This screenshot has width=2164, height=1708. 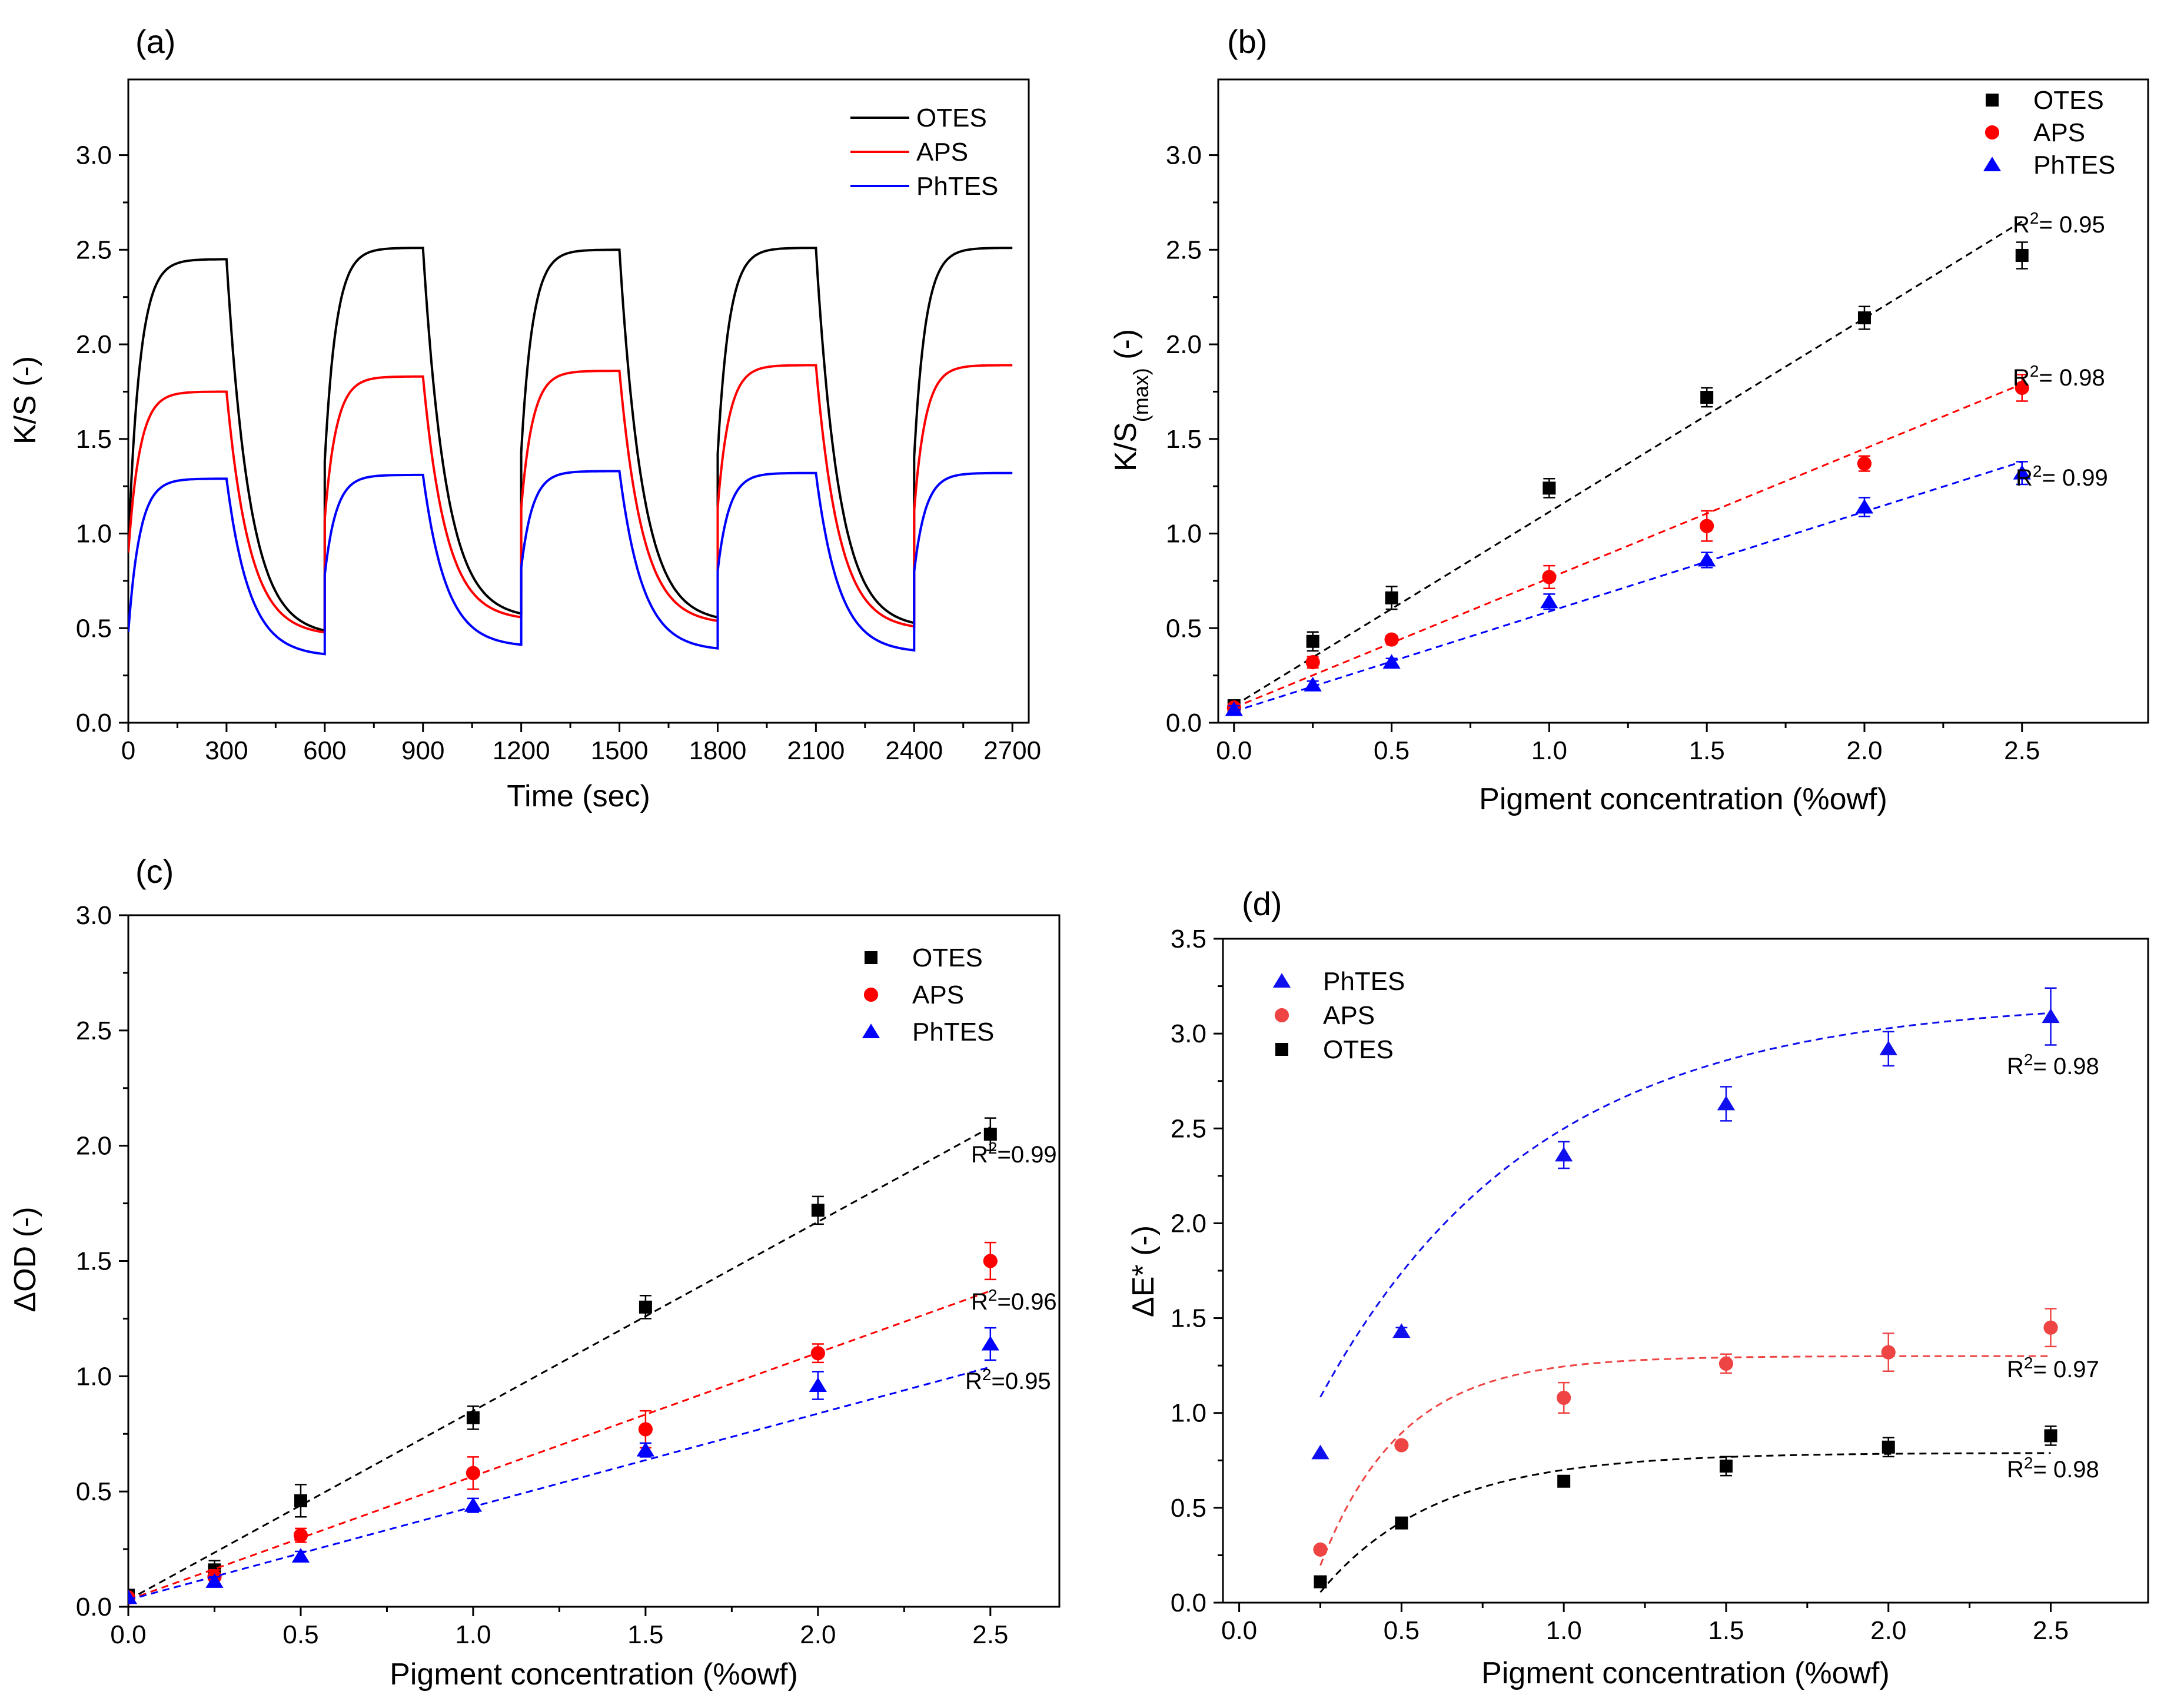 What do you see at coordinates (1026, 1155) in the screenshot?
I see `r2-value: =0.99` at bounding box center [1026, 1155].